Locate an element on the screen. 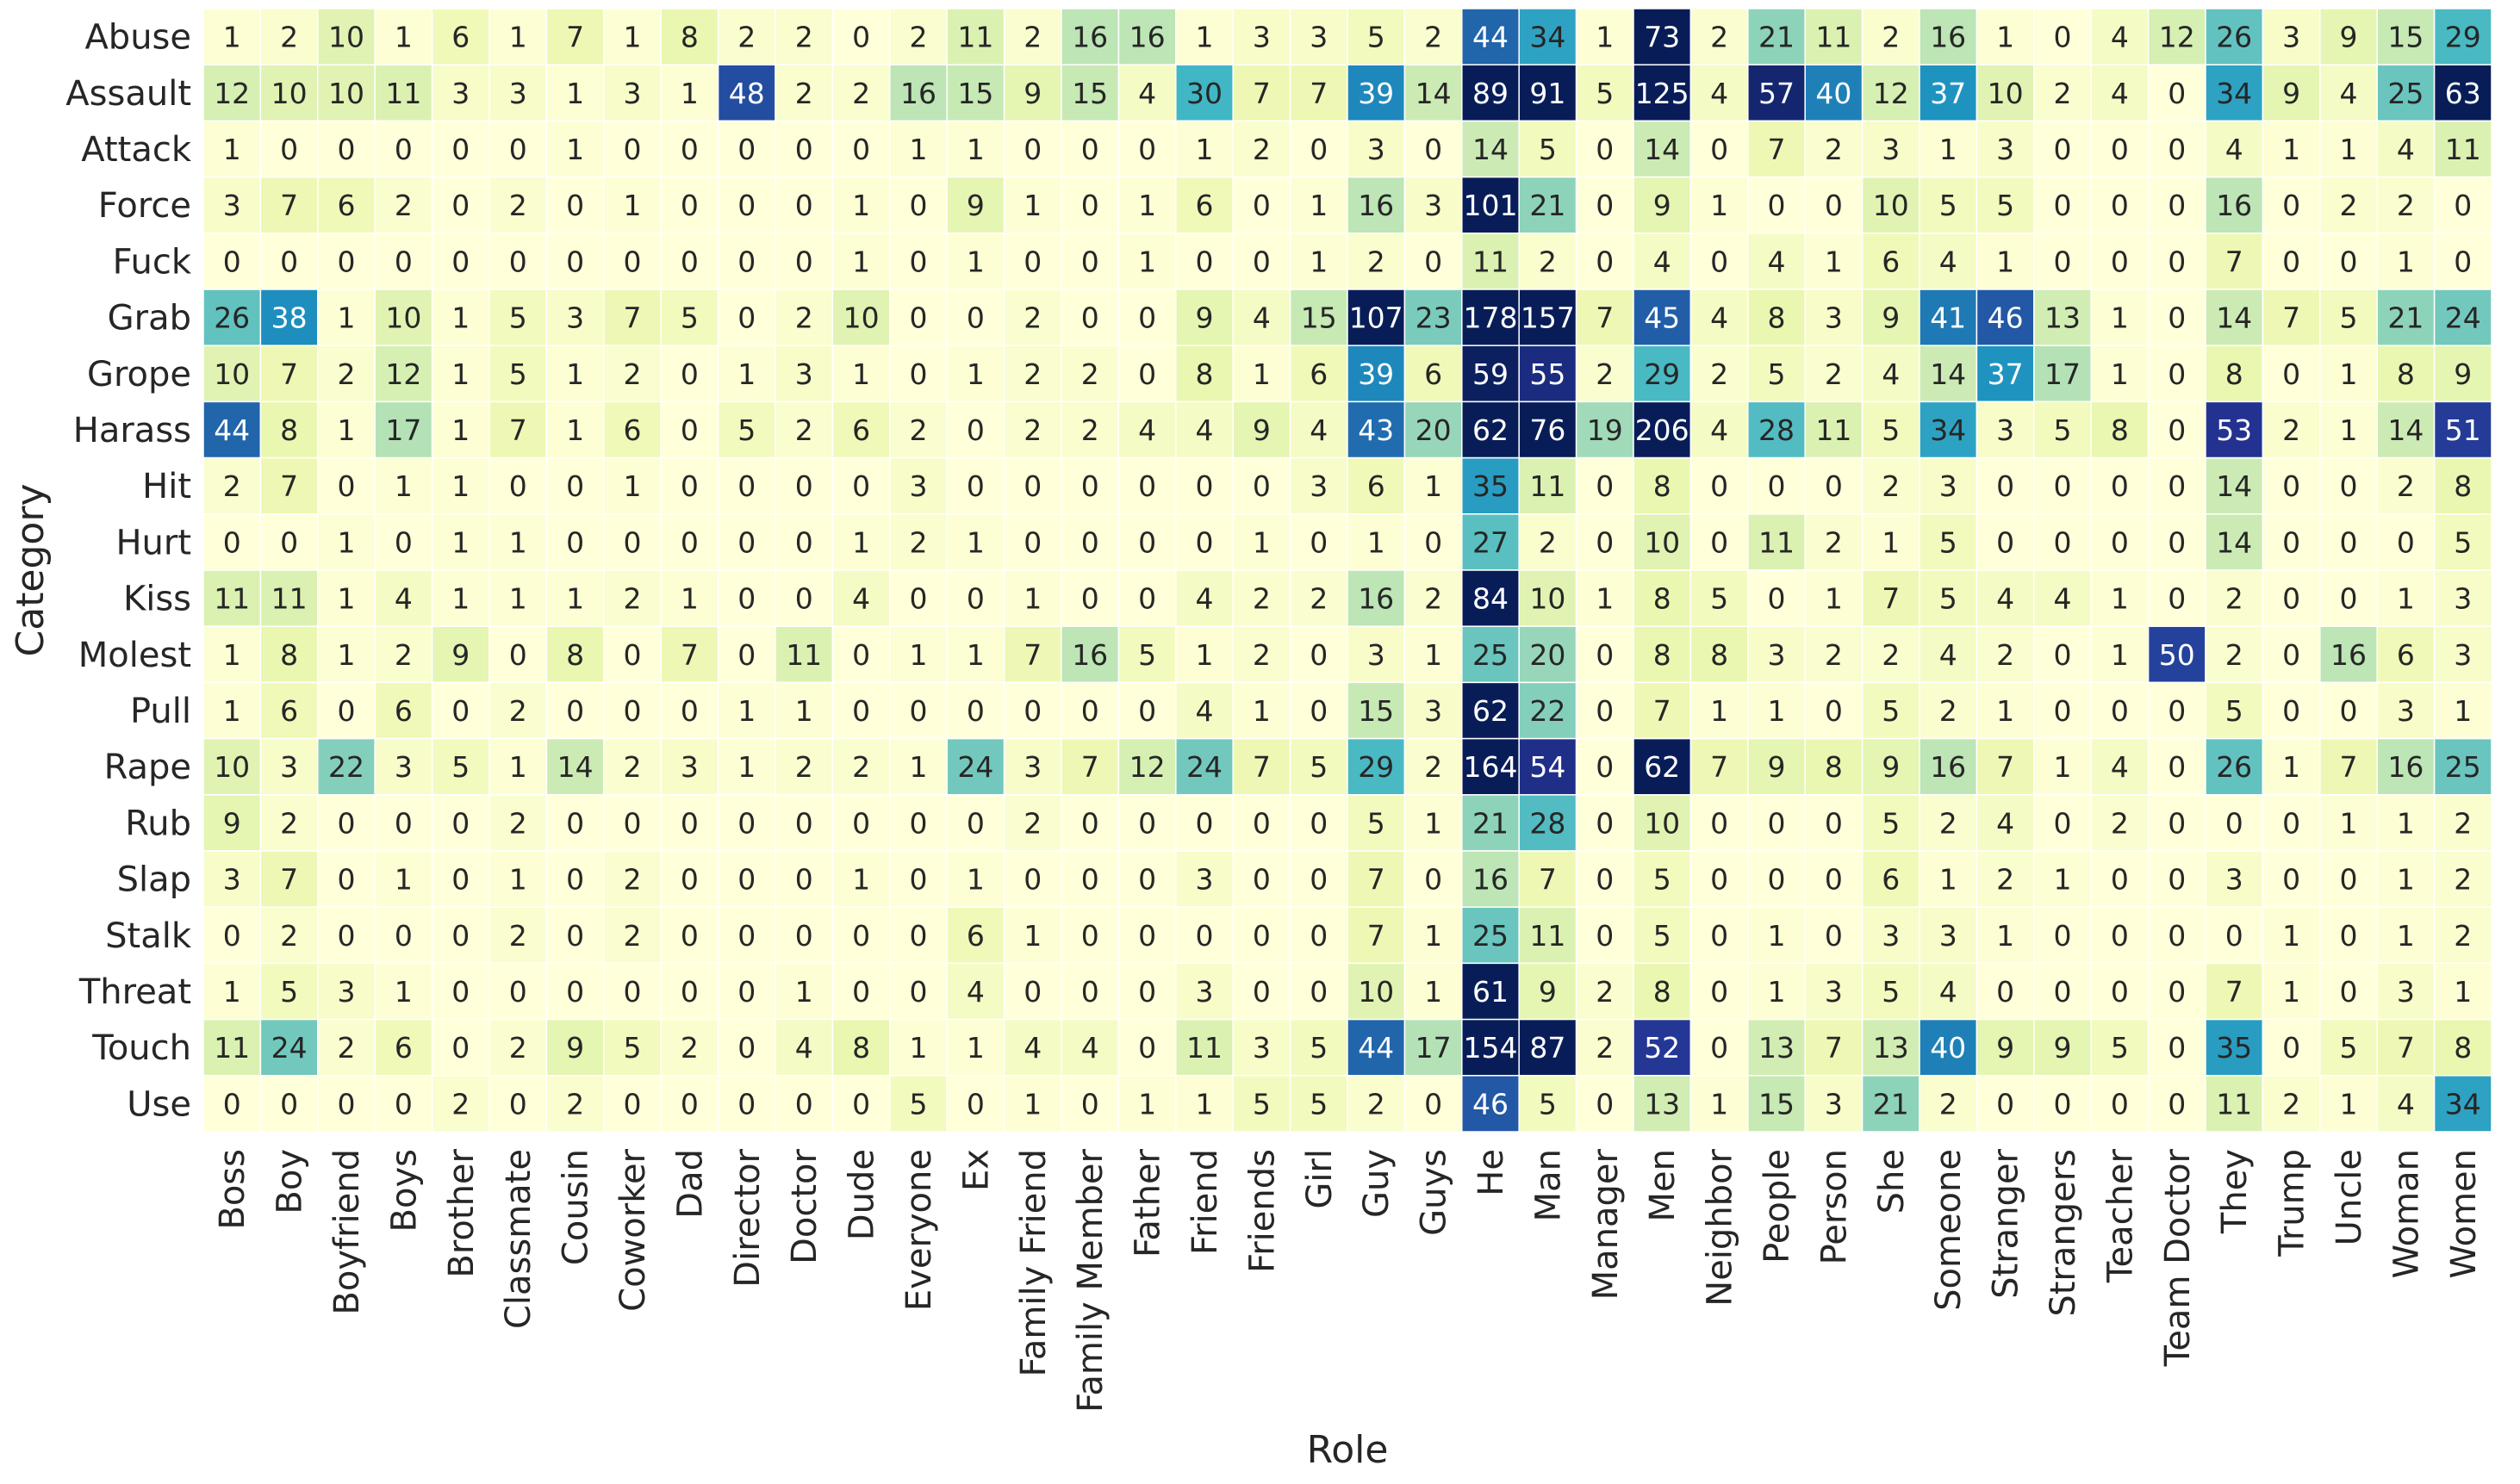  y-tick-label: Pull is located at coordinates (160, 711).